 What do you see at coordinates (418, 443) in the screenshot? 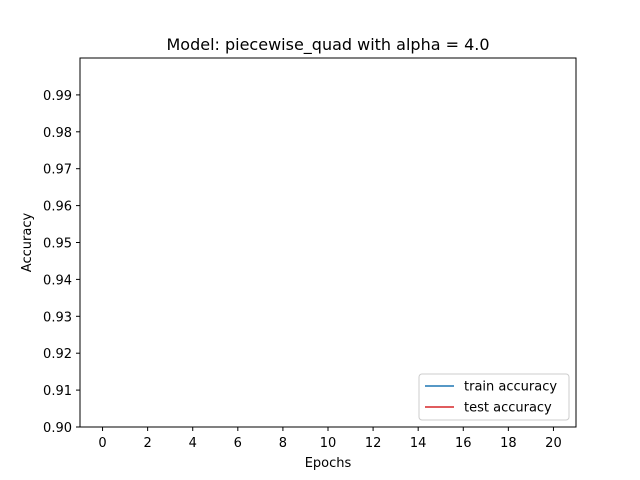
I see `x-tick-label: 14` at bounding box center [418, 443].